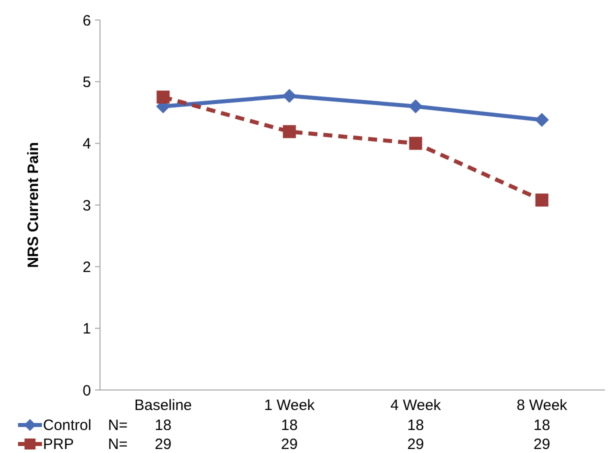 This screenshot has height=453, width=609. Describe the element at coordinates (163, 405) in the screenshot. I see `x-tick-label: Baseline` at that location.